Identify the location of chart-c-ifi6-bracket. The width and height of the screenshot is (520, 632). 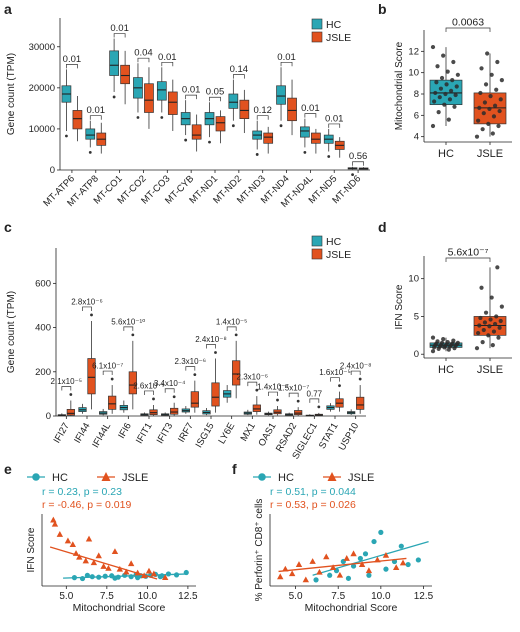
(128, 328).